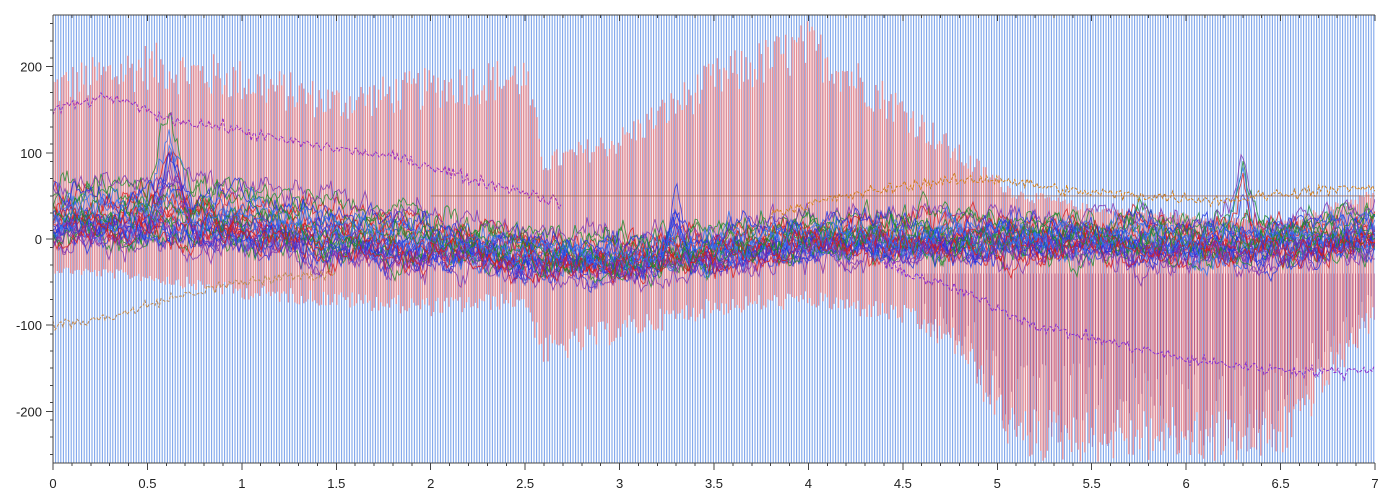 The width and height of the screenshot is (1400, 500). I want to click on y-tick-label: 100, so click(31, 153).